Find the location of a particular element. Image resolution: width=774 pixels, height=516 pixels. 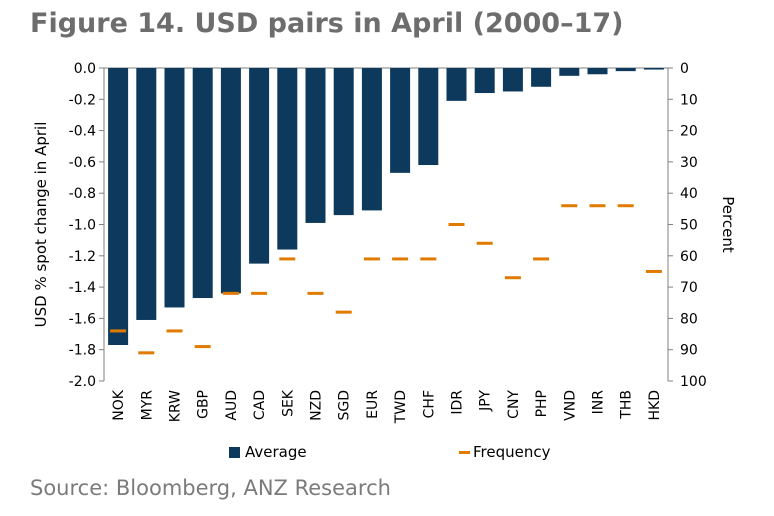

category-label: KRW is located at coordinates (176, 406).